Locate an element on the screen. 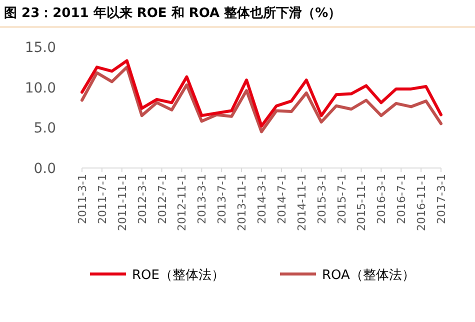 The height and width of the screenshot is (322, 475). x-tick-label: 2012-11-1 is located at coordinates (182, 202).